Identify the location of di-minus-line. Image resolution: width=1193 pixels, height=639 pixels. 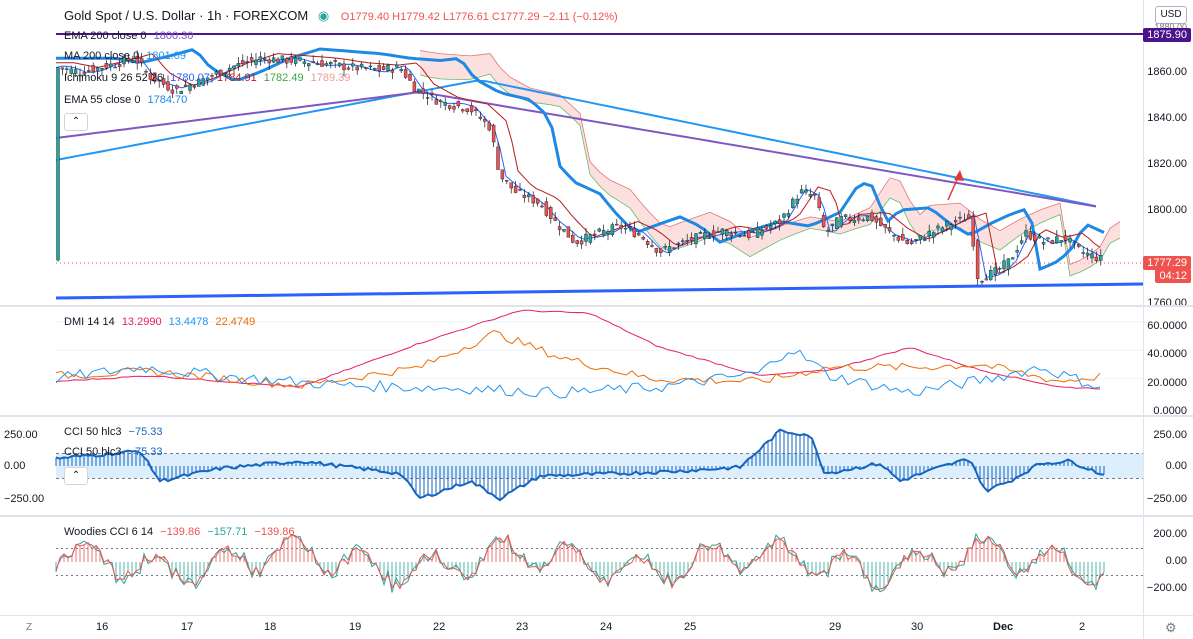
(578, 374).